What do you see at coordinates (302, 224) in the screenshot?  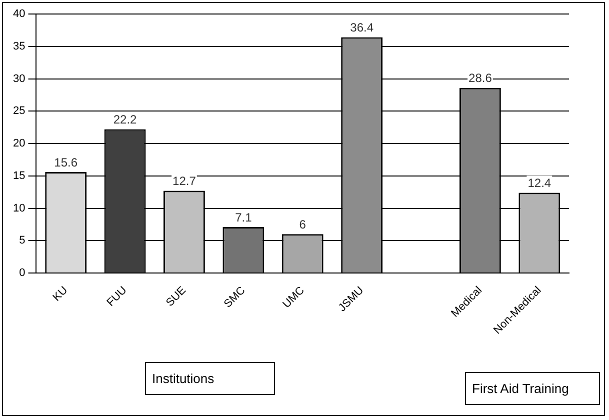 I see `data-label: 6` at bounding box center [302, 224].